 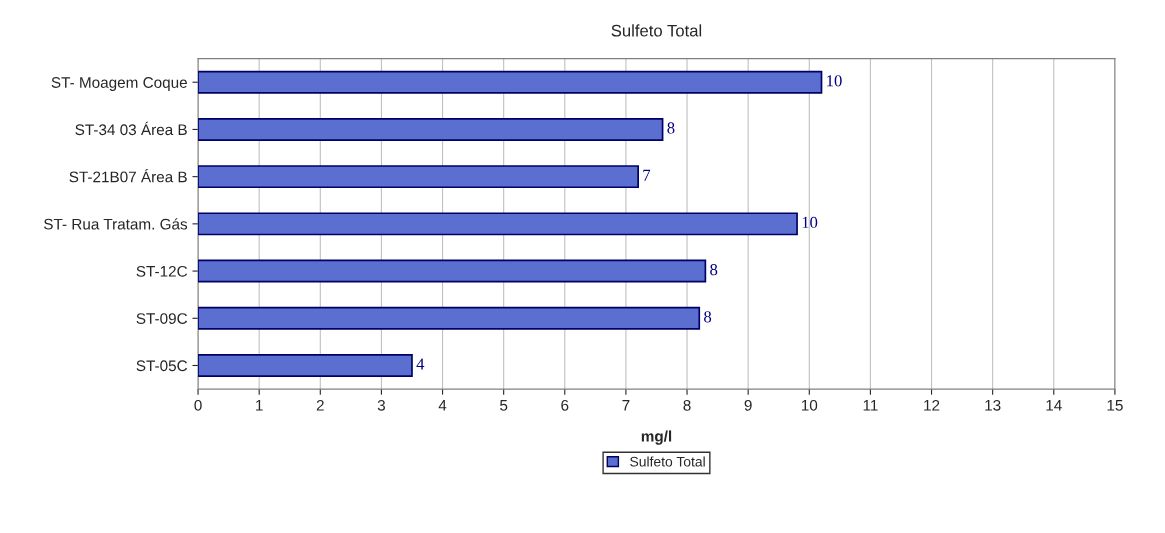 I want to click on data-label: 7, so click(x=647, y=175).